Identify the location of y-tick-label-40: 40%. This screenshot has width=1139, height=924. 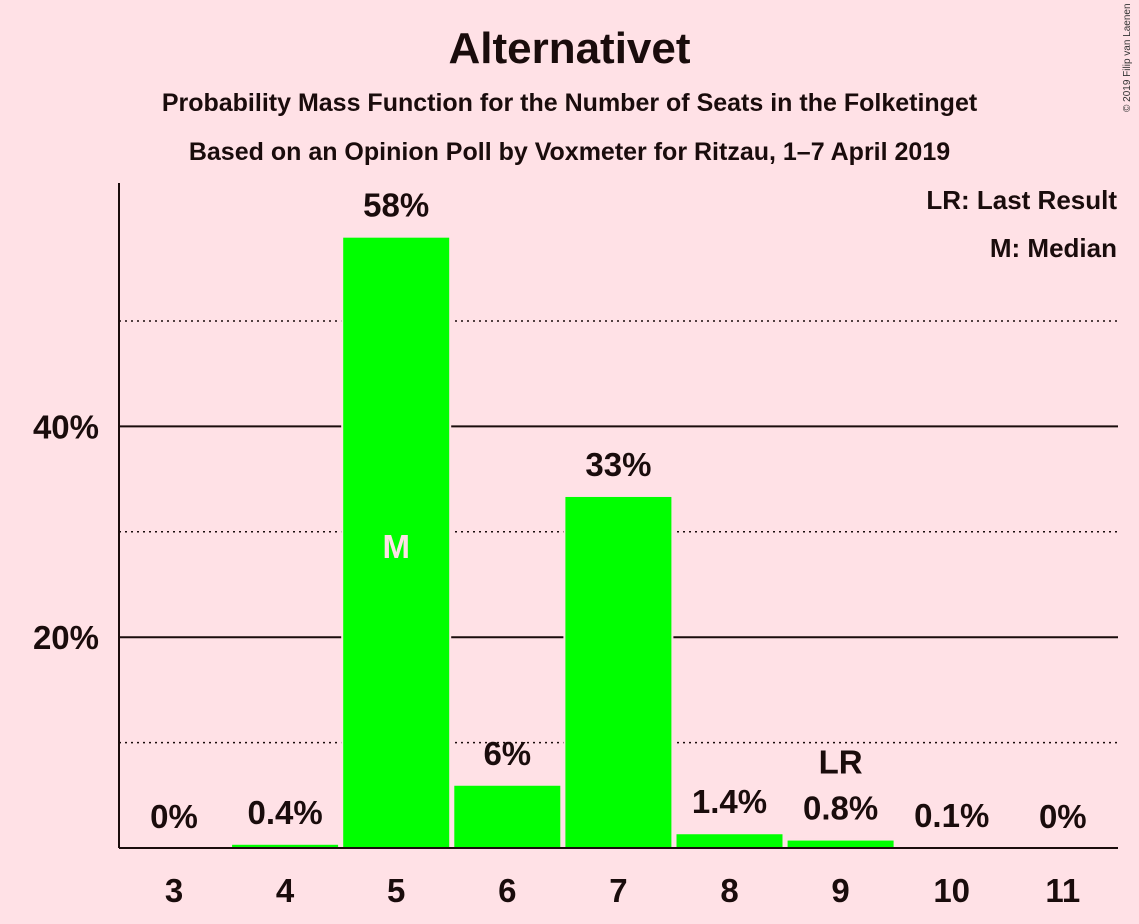
(66, 426).